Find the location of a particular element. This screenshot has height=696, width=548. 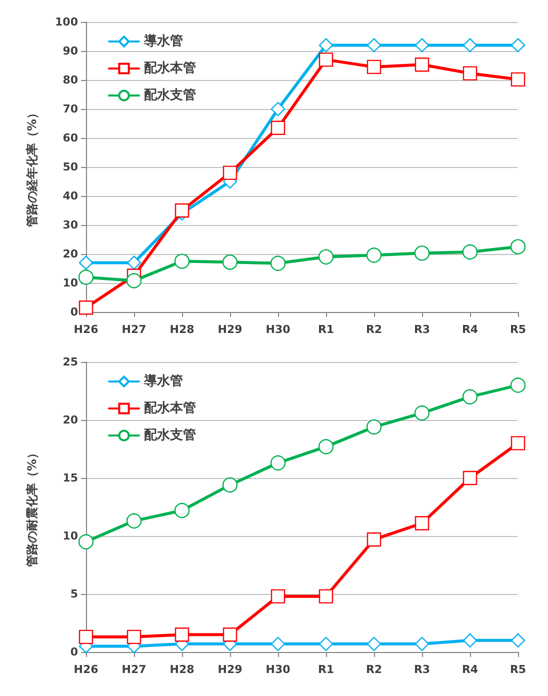

y-tick-label: 70 is located at coordinates (70, 109).